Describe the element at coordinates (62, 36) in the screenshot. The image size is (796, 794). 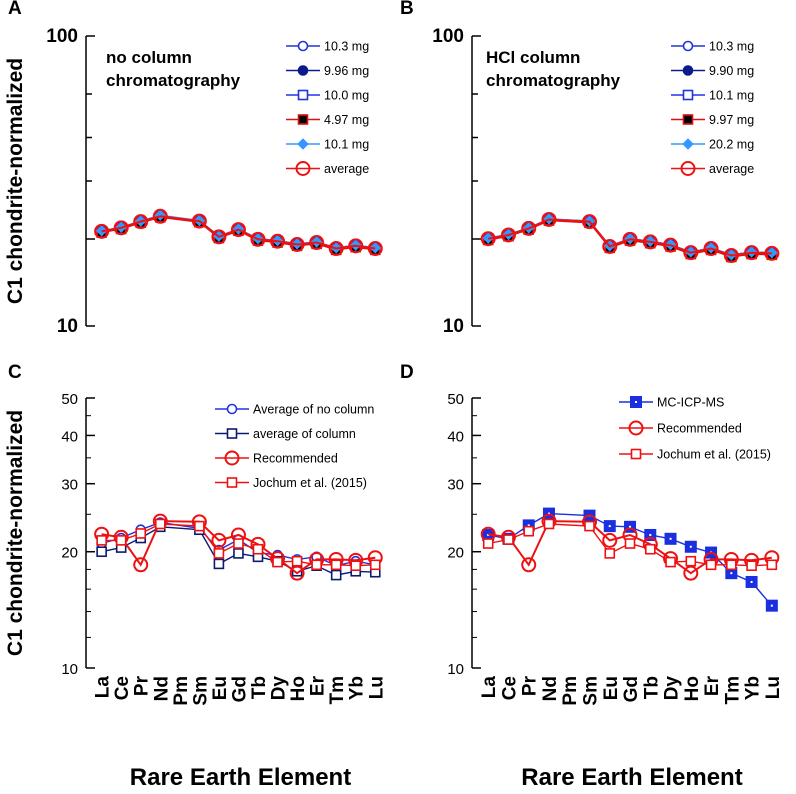
I see `y-tick-label: 100` at that location.